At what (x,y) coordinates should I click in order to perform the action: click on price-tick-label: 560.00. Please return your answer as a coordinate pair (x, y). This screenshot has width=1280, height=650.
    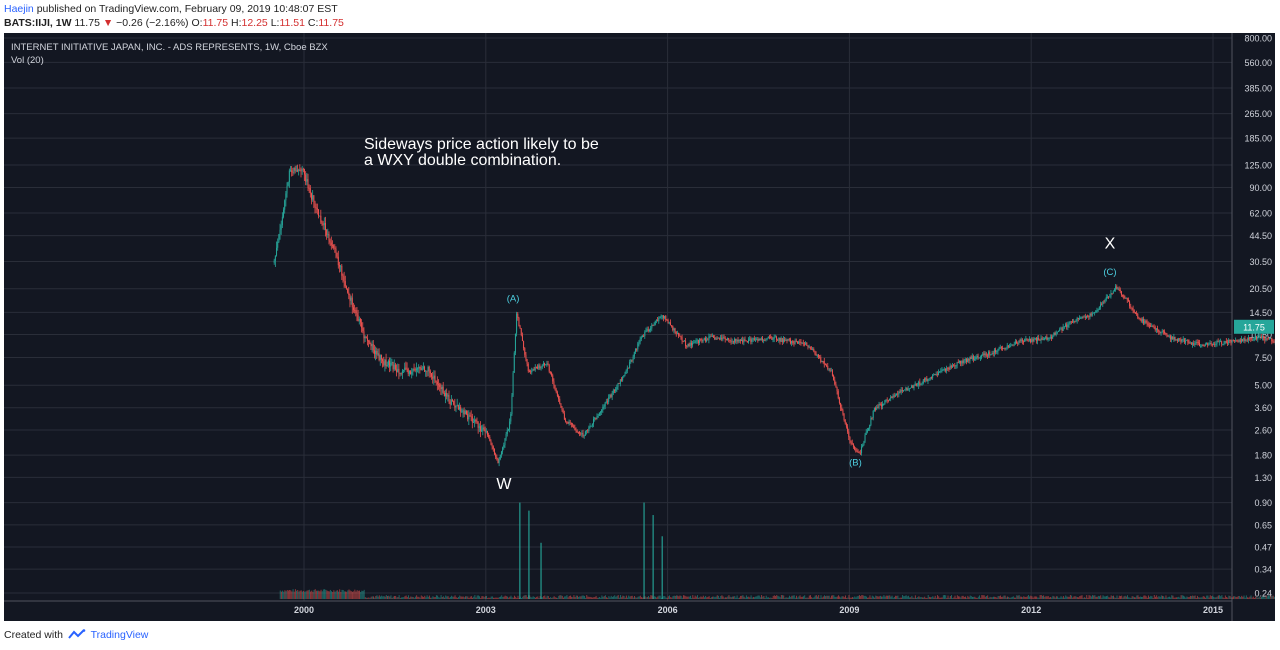
    Looking at the image, I should click on (1258, 63).